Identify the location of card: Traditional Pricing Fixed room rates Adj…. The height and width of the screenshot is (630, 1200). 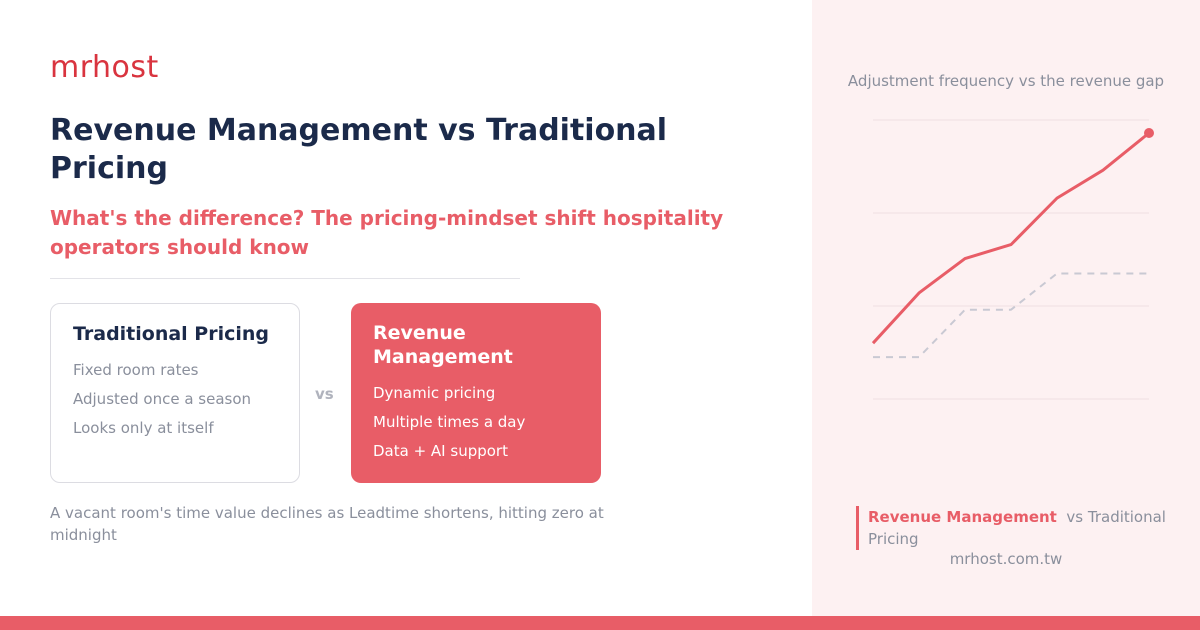
(175, 393).